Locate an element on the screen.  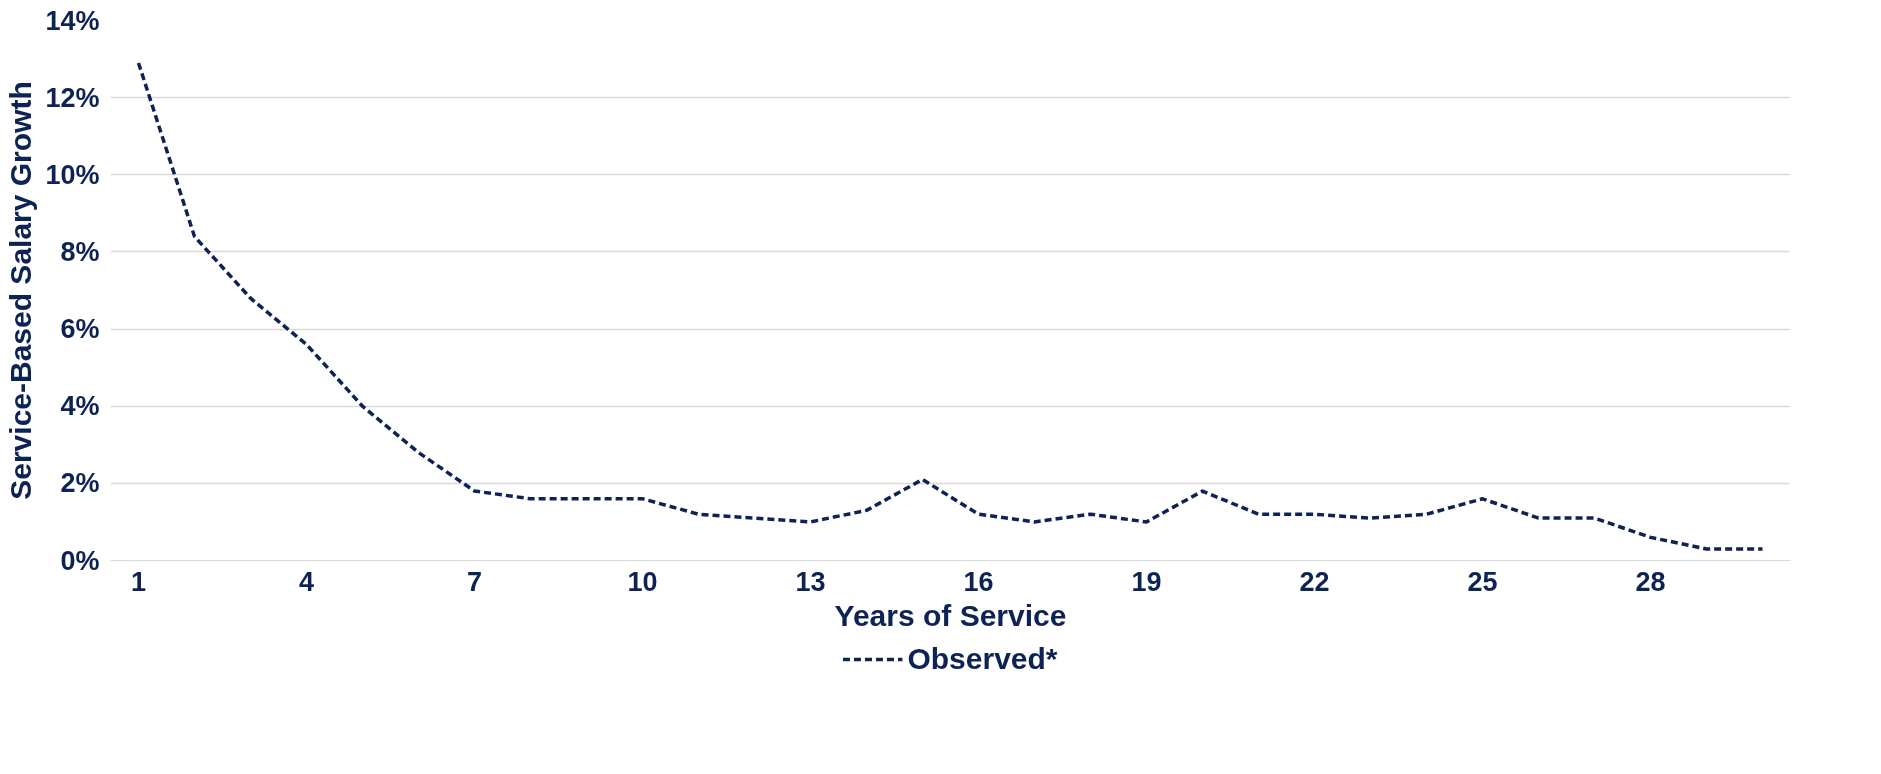
x-tick-label: 13 is located at coordinates (810, 581).